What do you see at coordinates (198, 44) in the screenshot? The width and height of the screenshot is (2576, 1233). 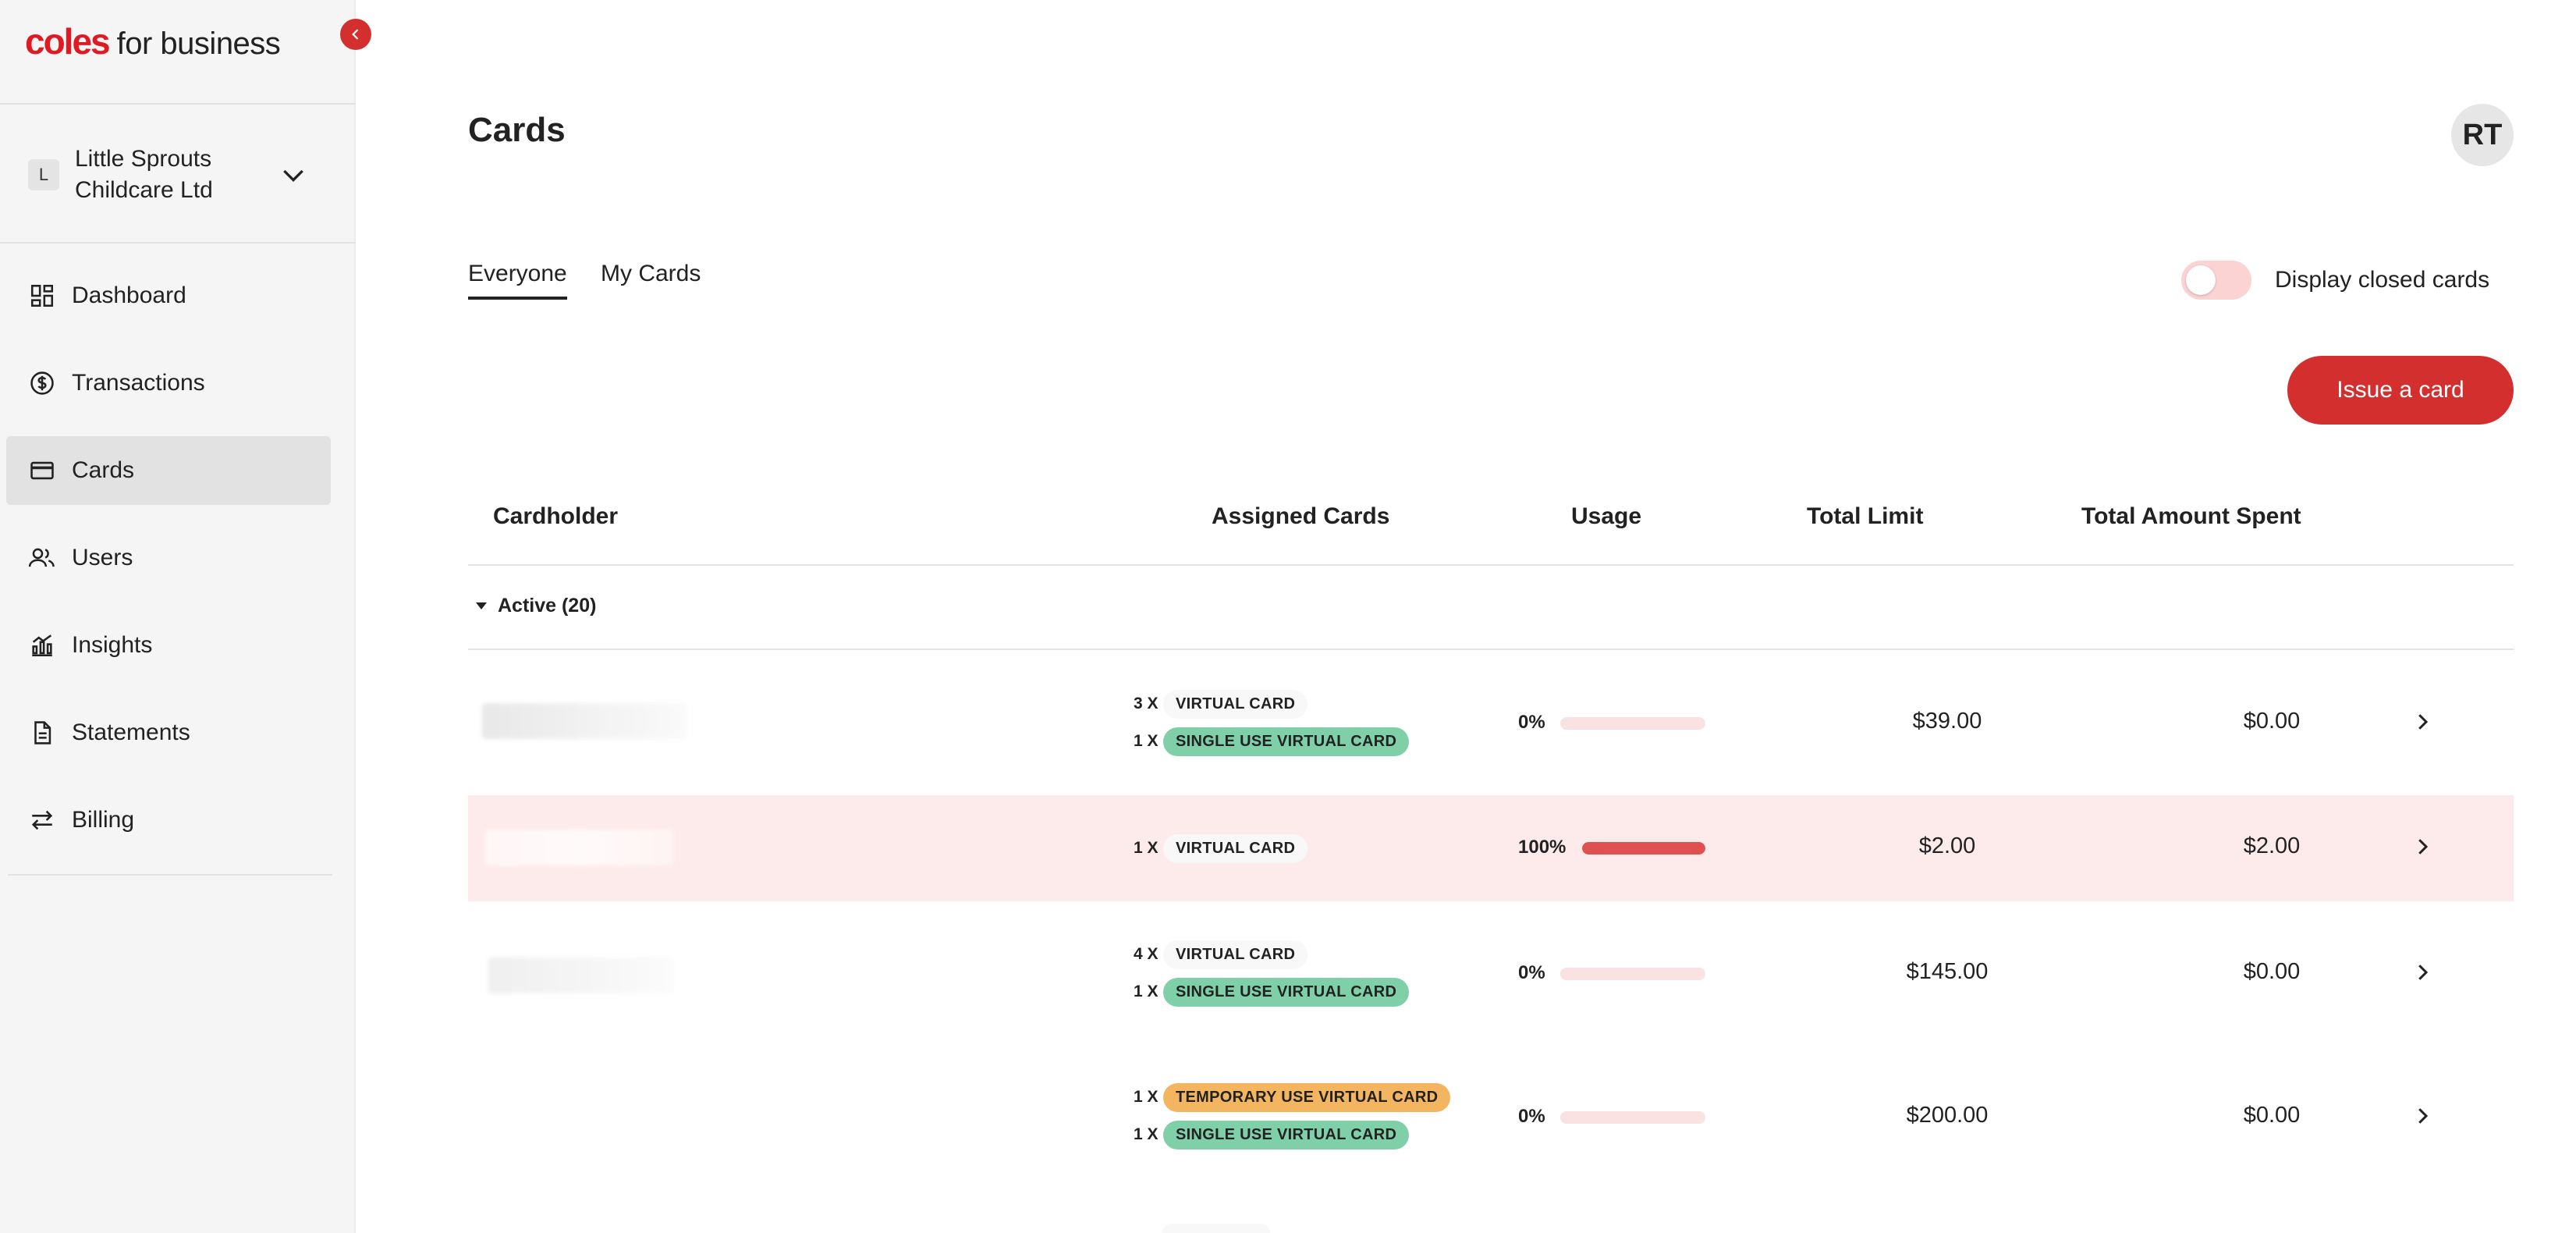 I see `logo-business-text: for business` at bounding box center [198, 44].